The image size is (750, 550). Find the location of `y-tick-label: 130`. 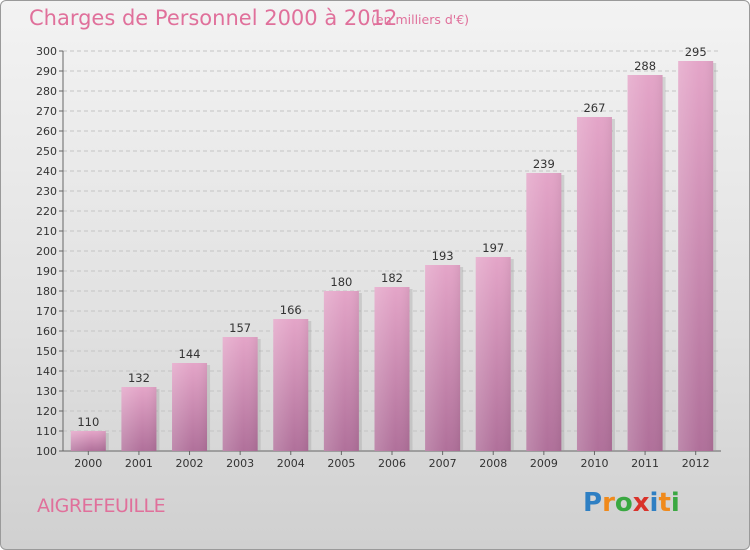

y-tick-label: 130 is located at coordinates (46, 391).